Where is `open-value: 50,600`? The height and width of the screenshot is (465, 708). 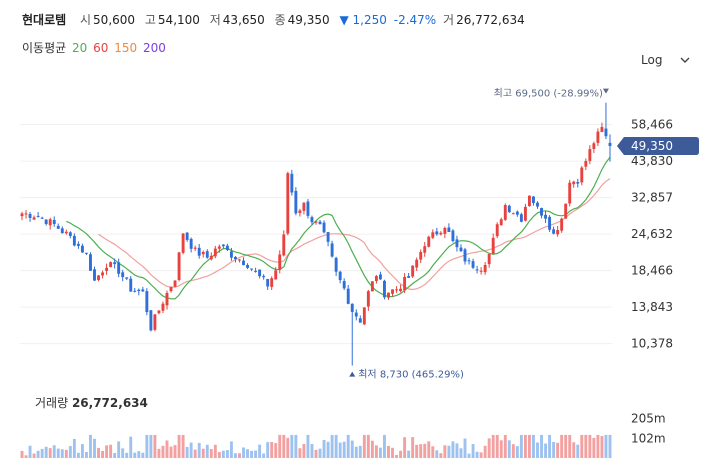
open-value: 50,600 is located at coordinates (114, 20).